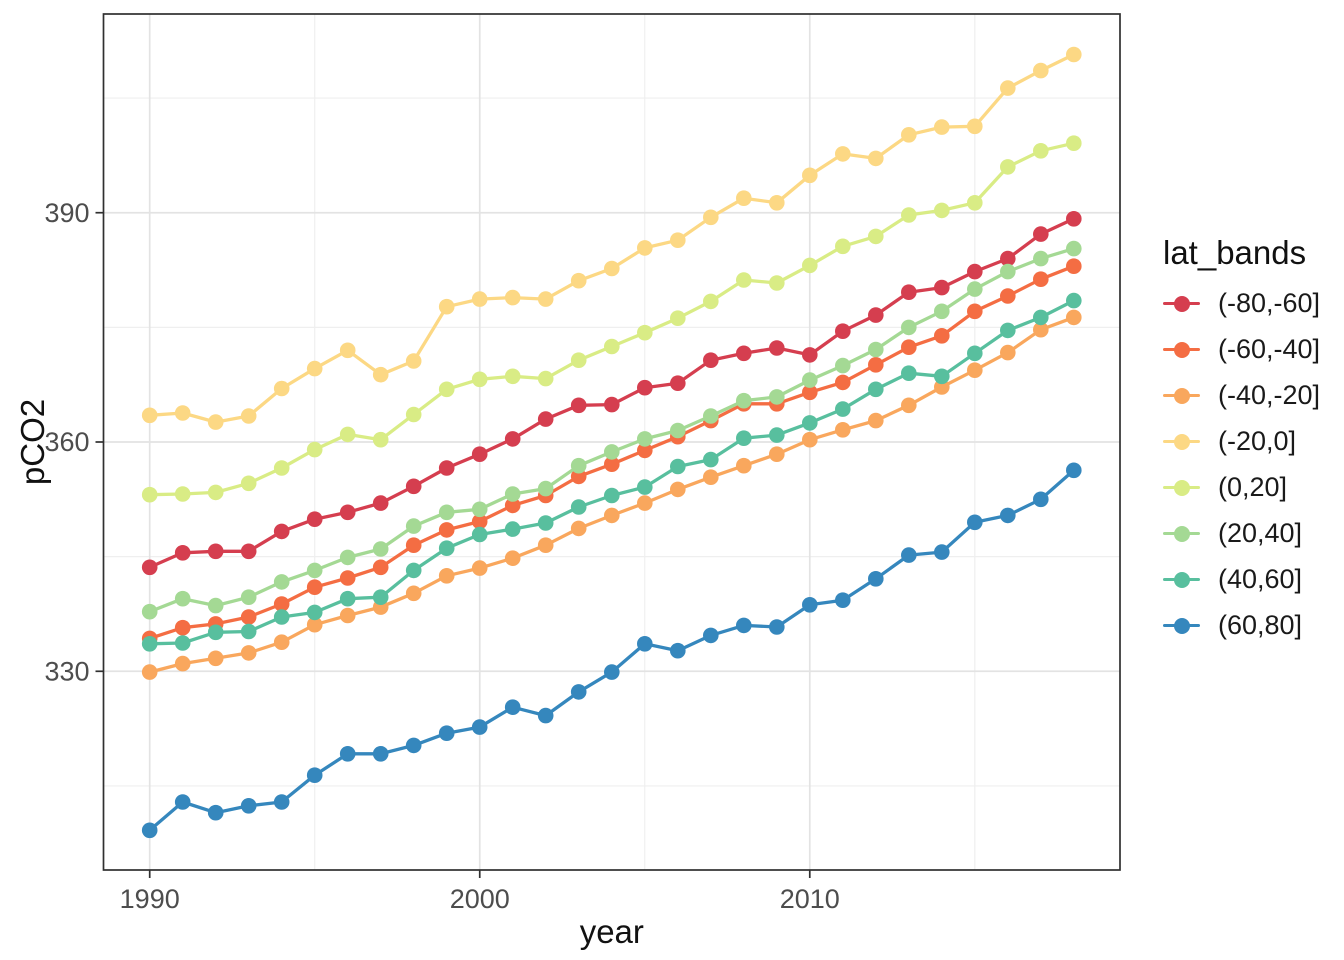 The height and width of the screenshot is (960, 1344). I want to click on data-point-s3-2011, so click(843, 154).